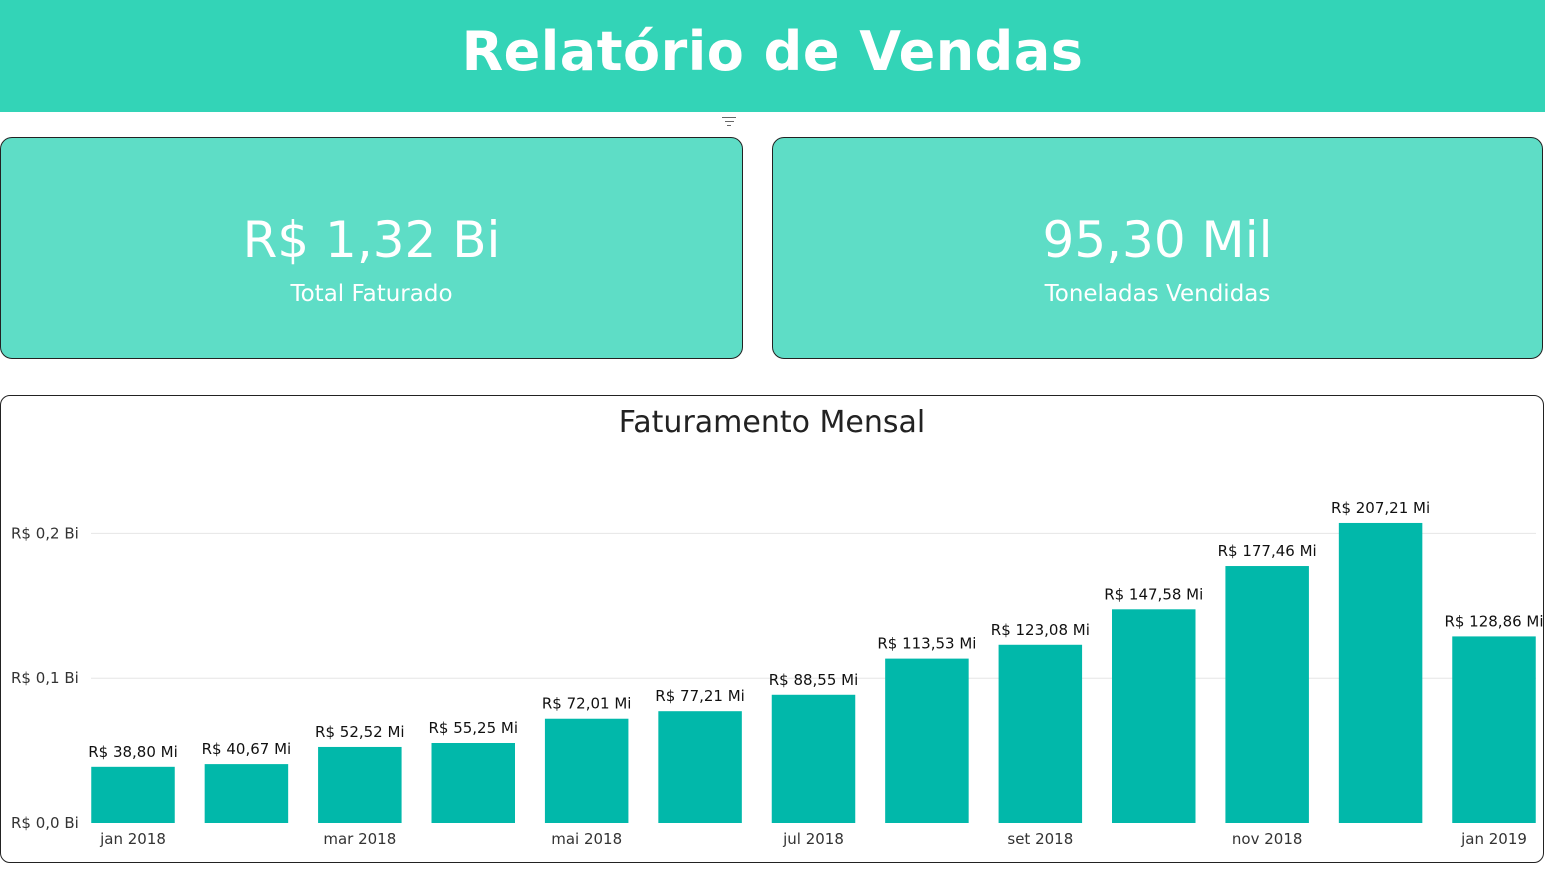 The image size is (1545, 871). Describe the element at coordinates (1154, 716) in the screenshot. I see `bar-out-2018` at that location.